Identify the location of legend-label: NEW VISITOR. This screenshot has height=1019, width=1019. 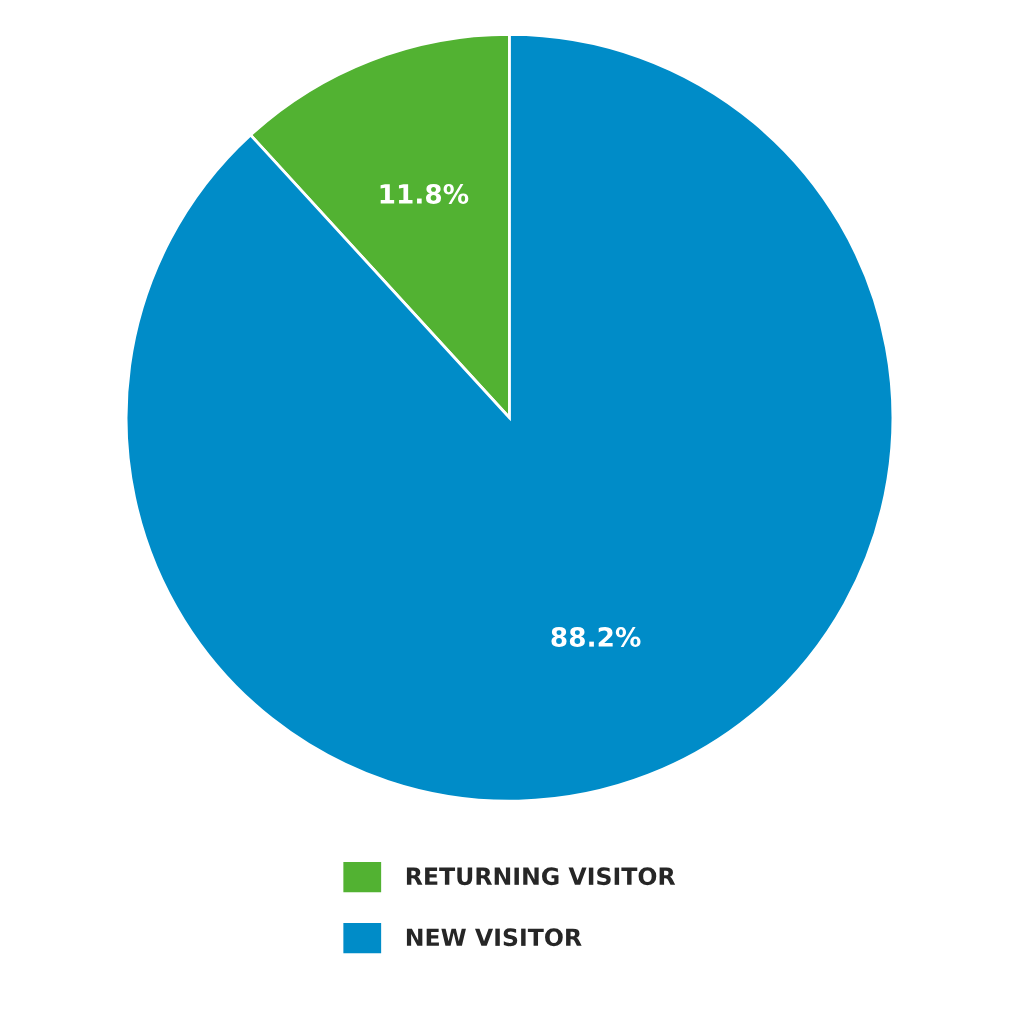
(494, 937).